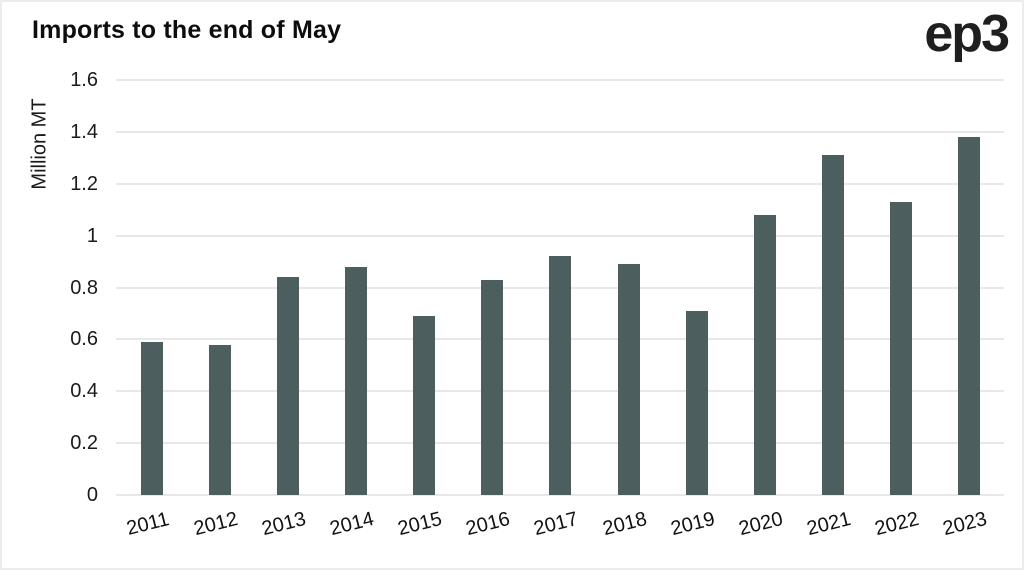  What do you see at coordinates (216, 524) in the screenshot?
I see `x-tick-label-2012: 2012` at bounding box center [216, 524].